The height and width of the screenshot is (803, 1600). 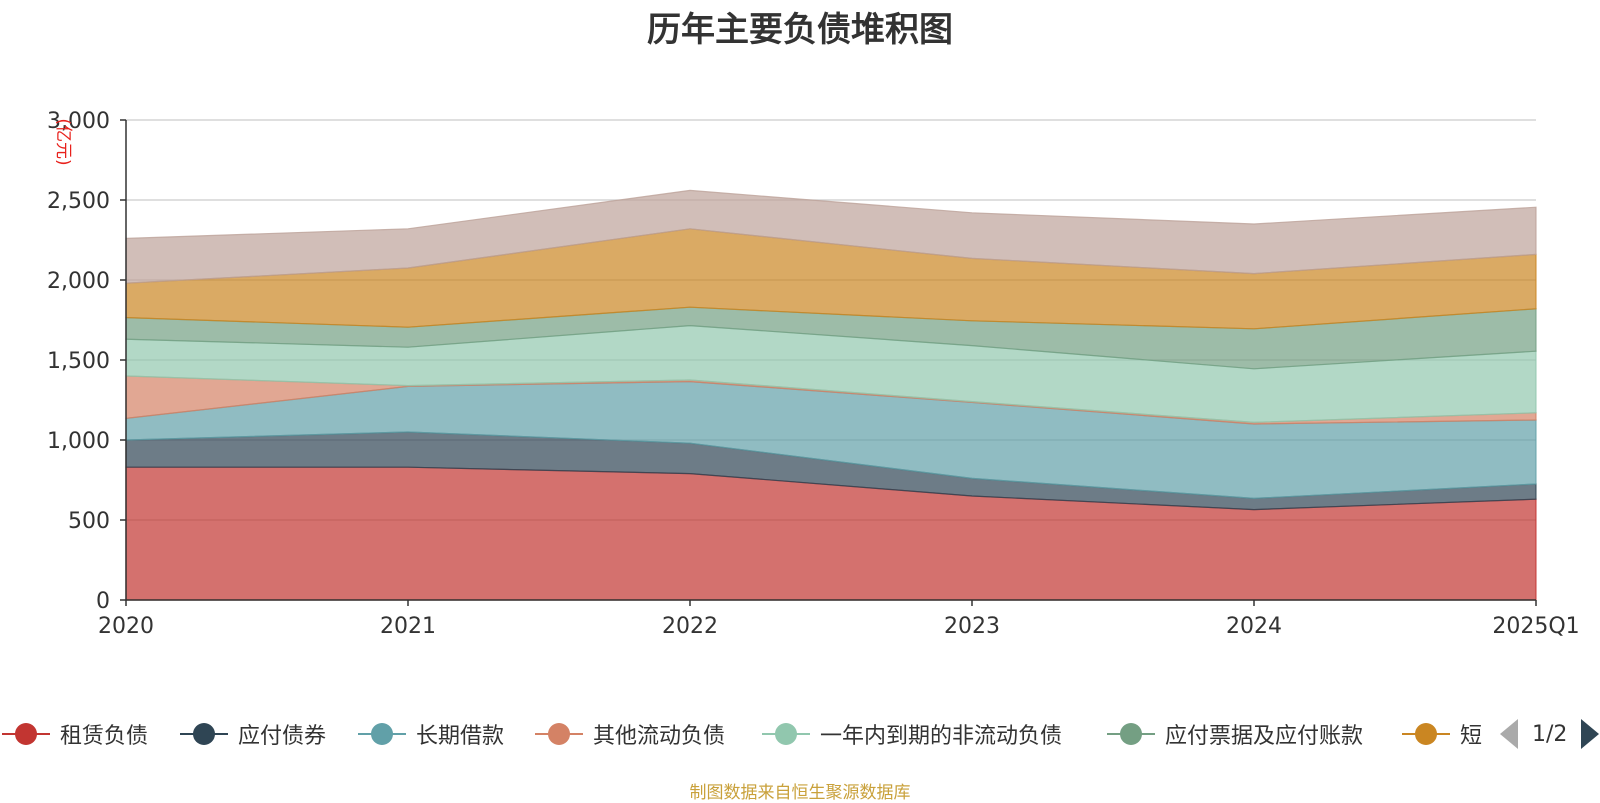 I want to click on x-tick-label: 2022, so click(x=690, y=626).